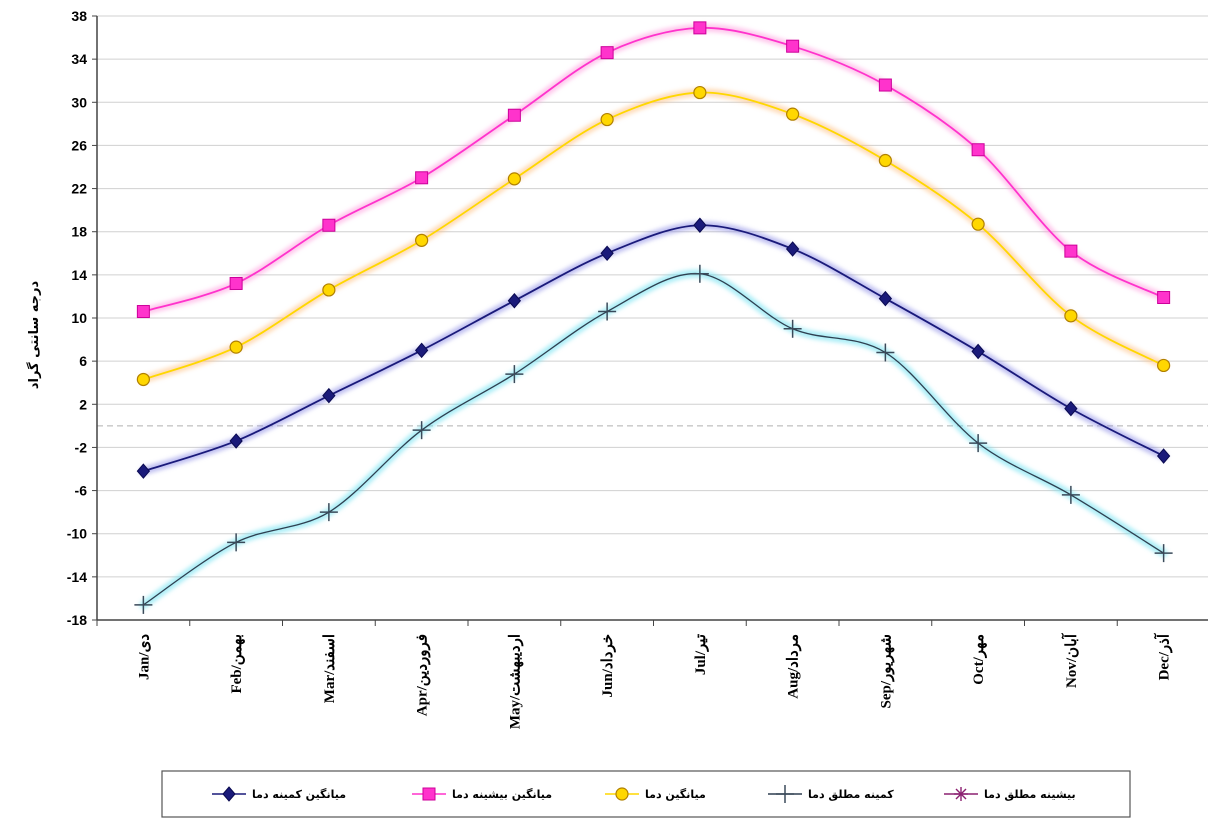 The height and width of the screenshot is (833, 1208). I want to click on y-tick-label: 10, so click(79, 318).